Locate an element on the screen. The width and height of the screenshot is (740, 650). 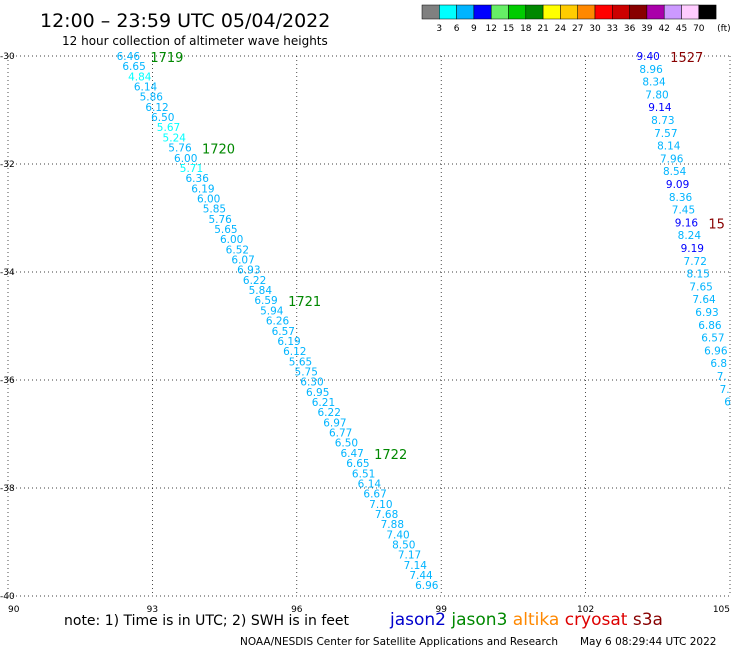
y-tick-label: -38 is located at coordinates (7, 489).